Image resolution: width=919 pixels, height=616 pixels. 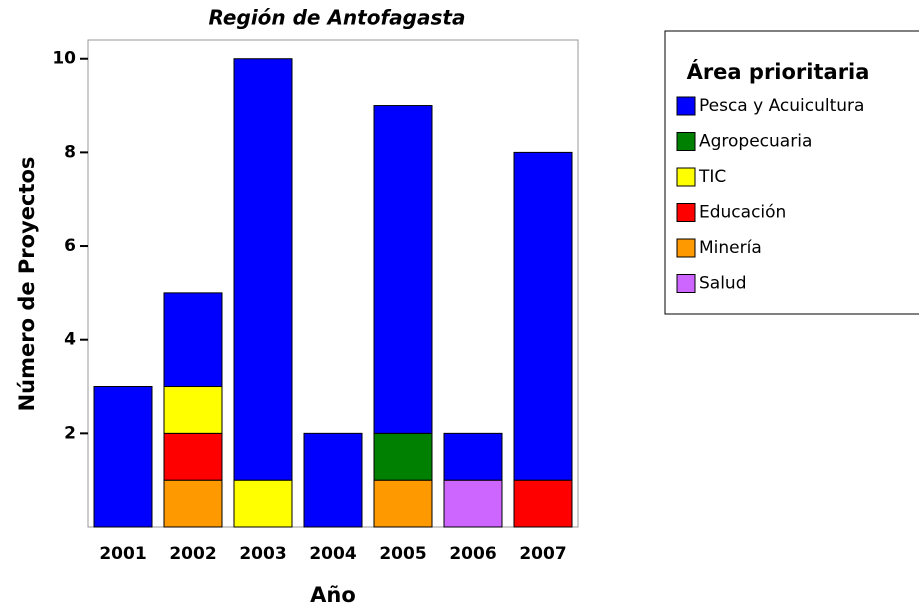 What do you see at coordinates (70, 152) in the screenshot?
I see `y-tick-label: 8` at bounding box center [70, 152].